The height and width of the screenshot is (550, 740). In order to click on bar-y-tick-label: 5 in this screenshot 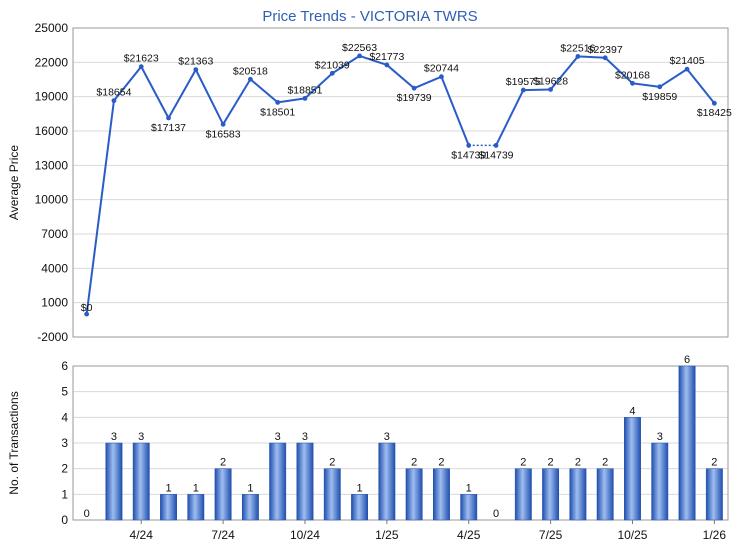, I will do `click(64, 392)`.